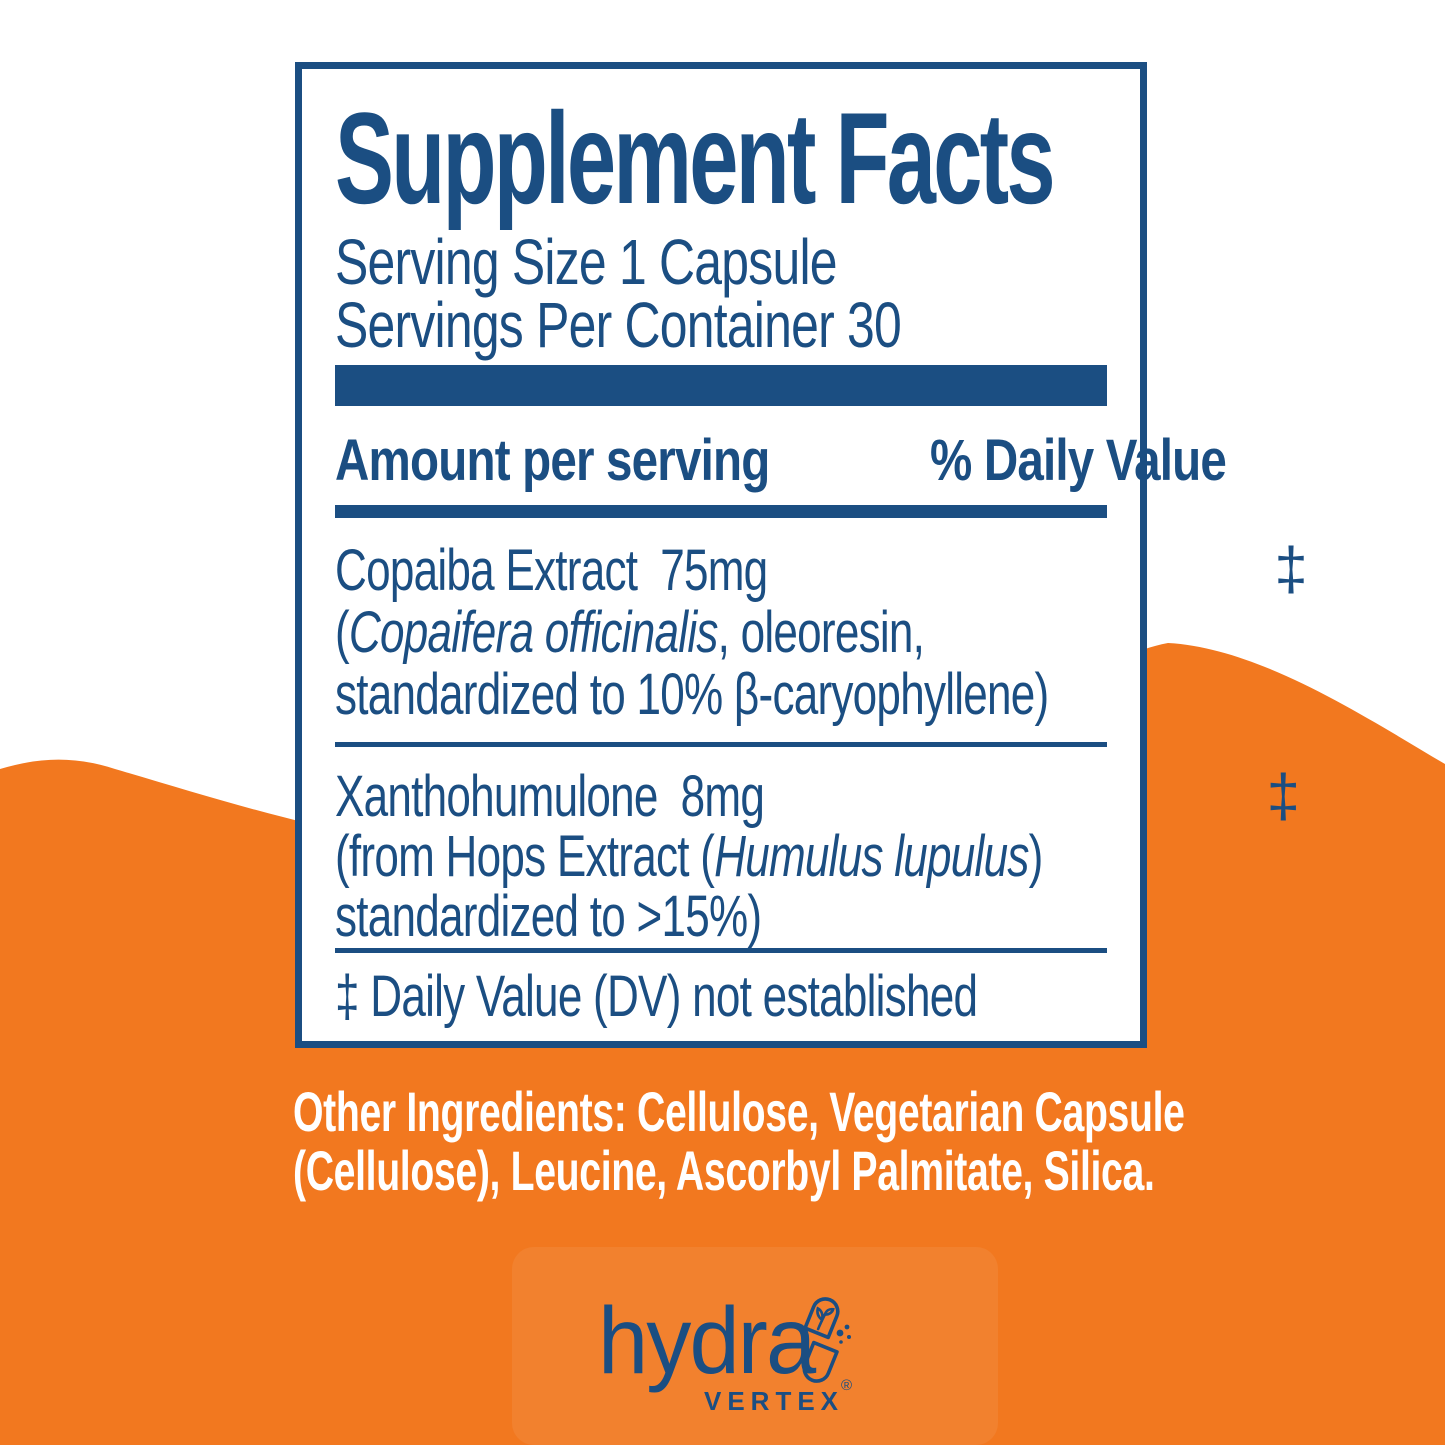  I want to click on serving-size: Serving Size 1 Capsule, so click(586, 262).